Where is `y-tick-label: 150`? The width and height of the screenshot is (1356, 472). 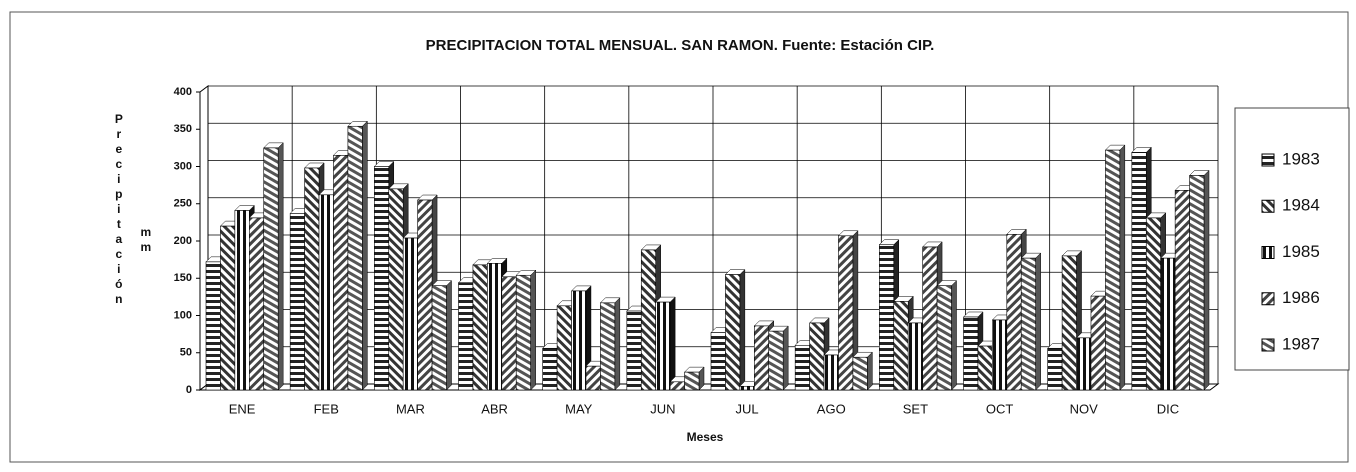
y-tick-label: 150 is located at coordinates (183, 278).